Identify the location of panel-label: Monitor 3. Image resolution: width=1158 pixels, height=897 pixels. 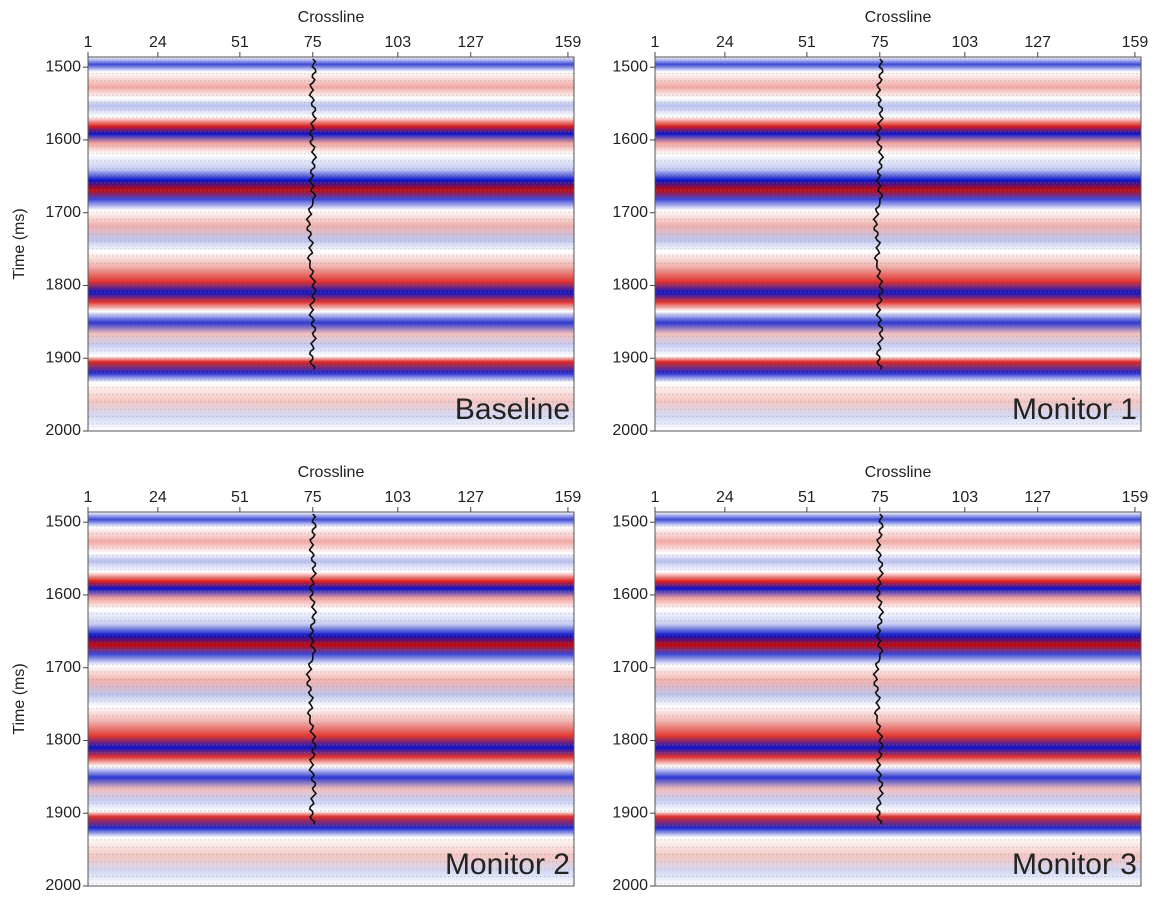
(1074, 864).